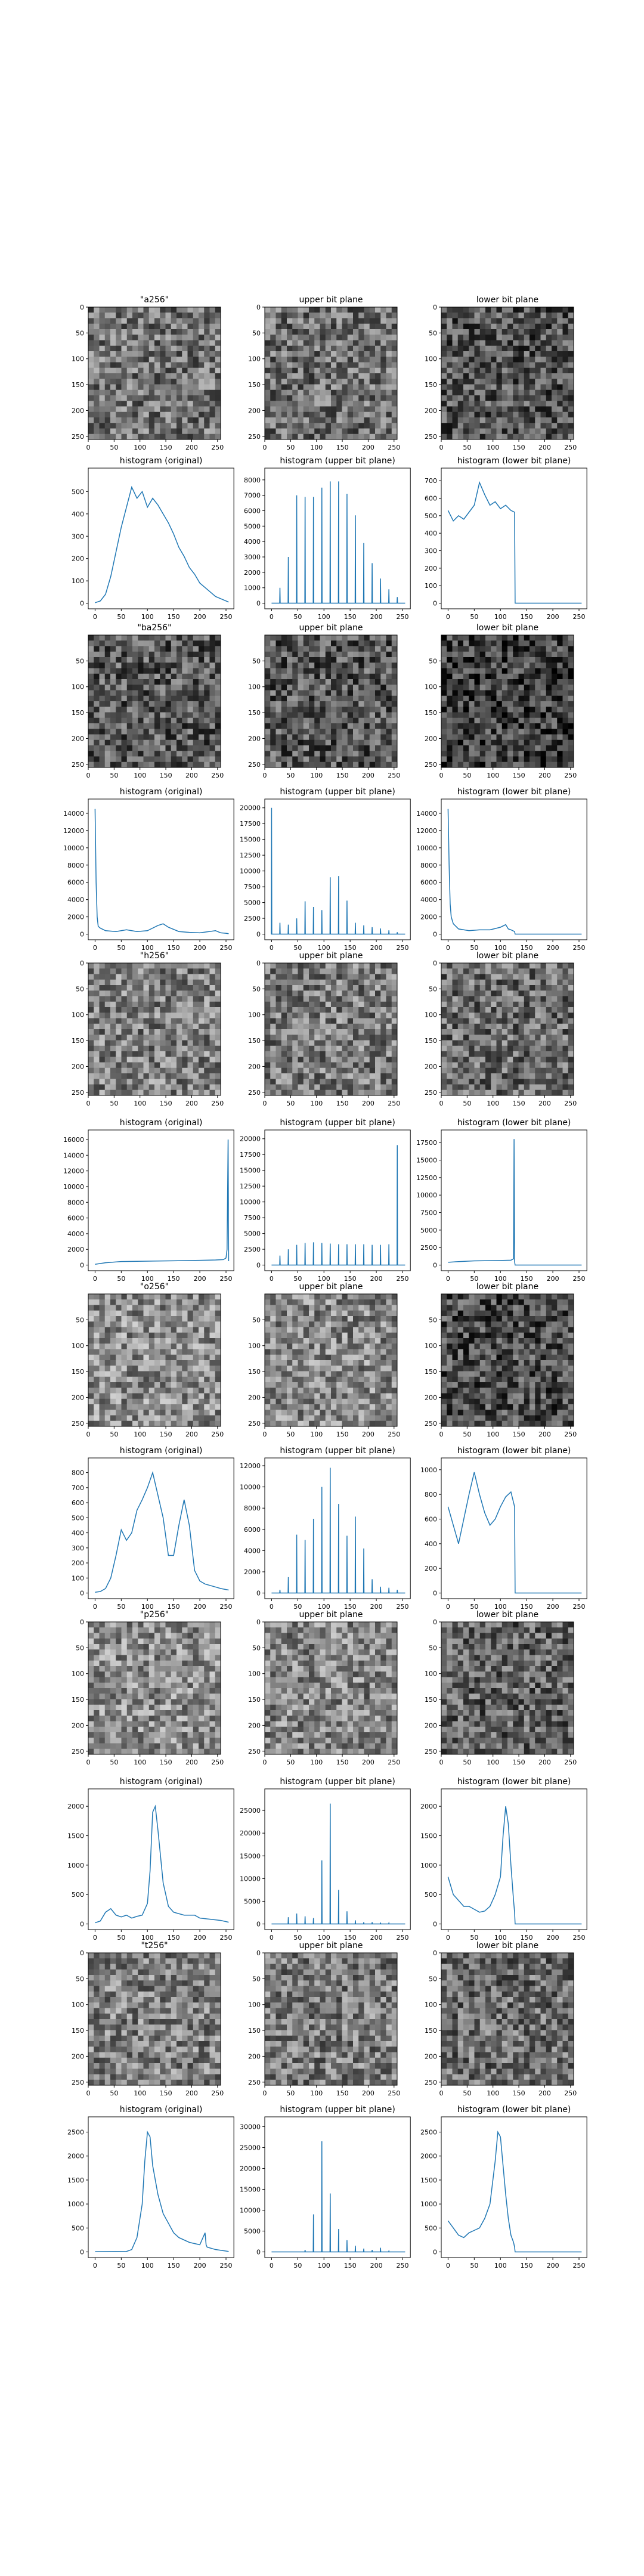  Describe the element at coordinates (73, 814) in the screenshot. I see `y-tick-label: 14000` at that location.